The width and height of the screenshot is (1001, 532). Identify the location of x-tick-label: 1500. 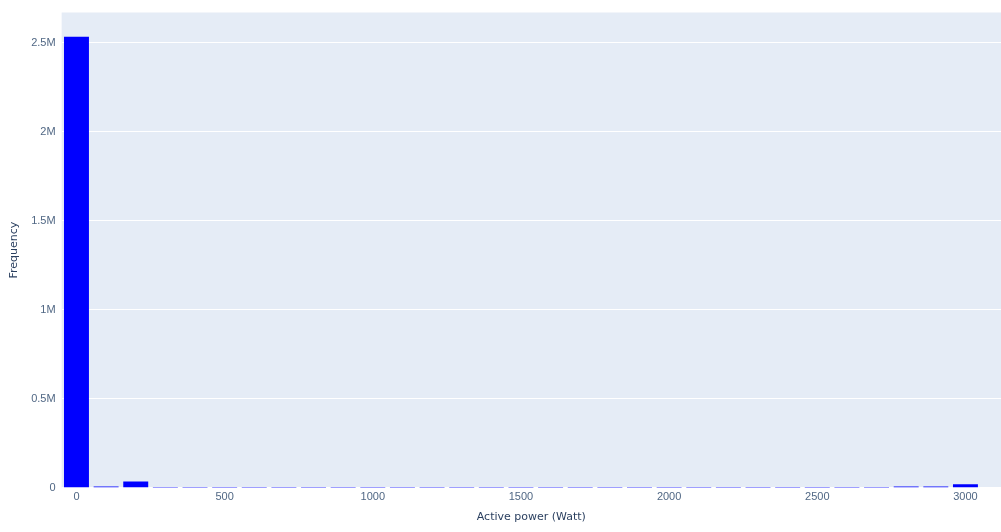
(521, 496).